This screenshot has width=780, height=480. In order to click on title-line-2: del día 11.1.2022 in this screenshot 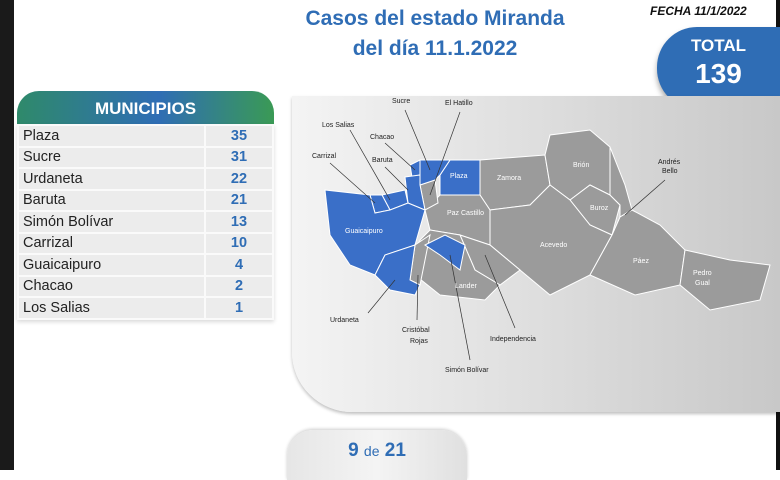, I will do `click(435, 48)`.